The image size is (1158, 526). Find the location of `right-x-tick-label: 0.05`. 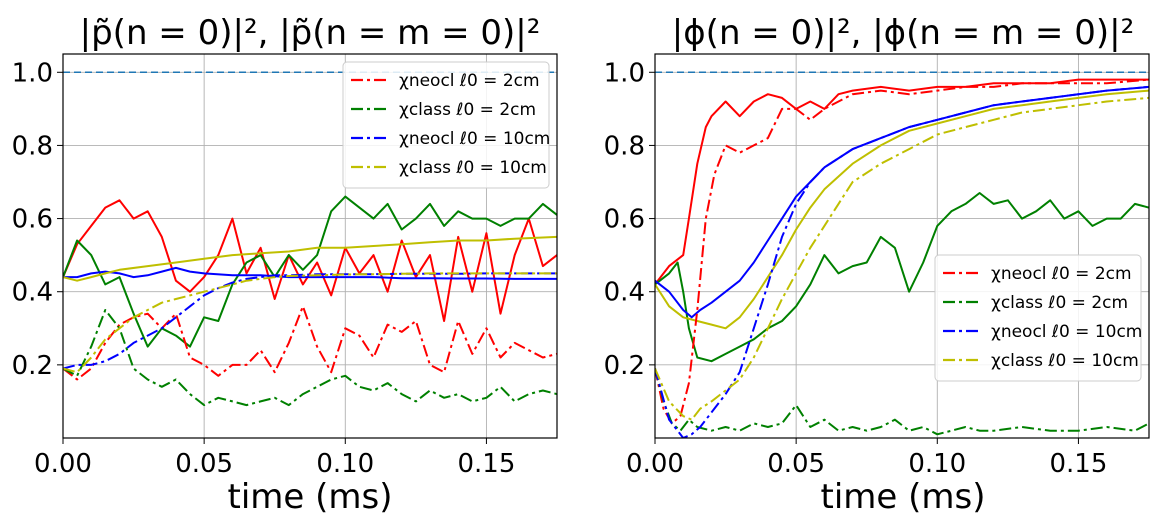

right-x-tick-label: 0.05 is located at coordinates (796, 464).